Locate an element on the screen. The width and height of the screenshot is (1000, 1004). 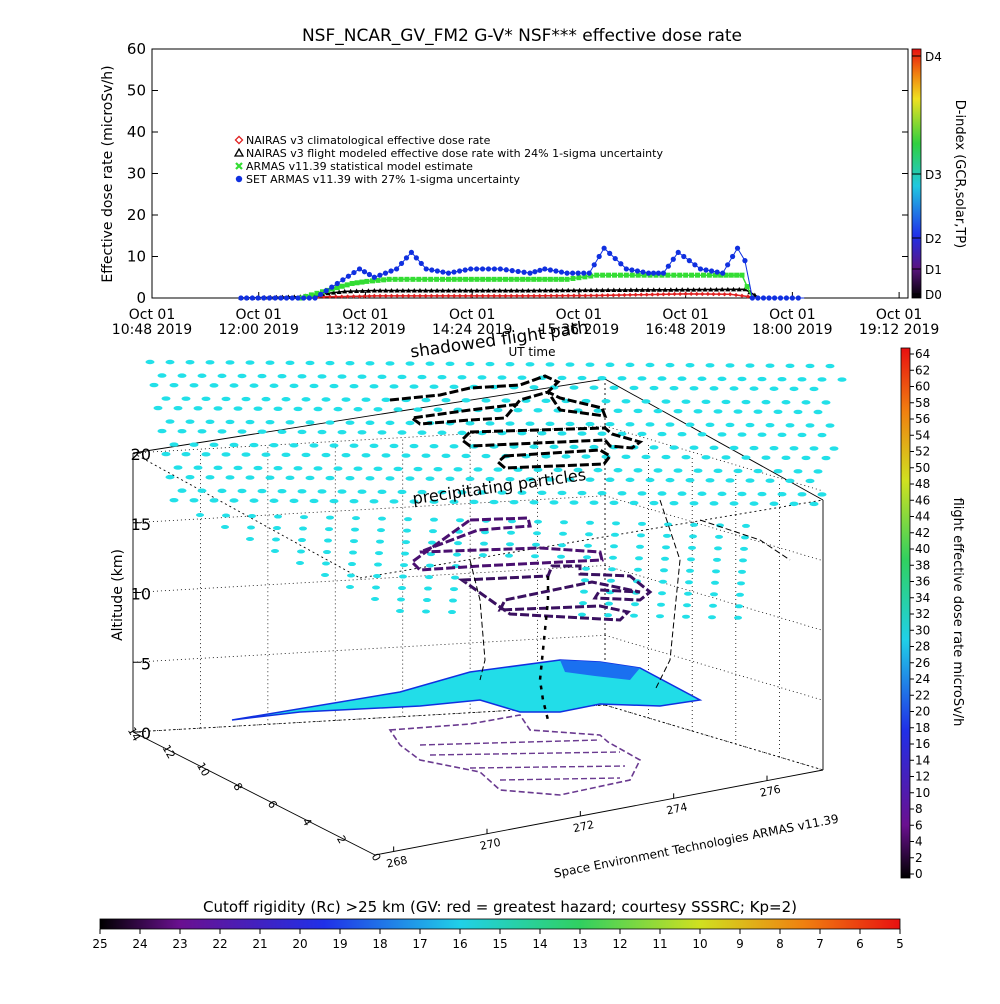
flight-loops-mid is located at coordinates (555, 593).